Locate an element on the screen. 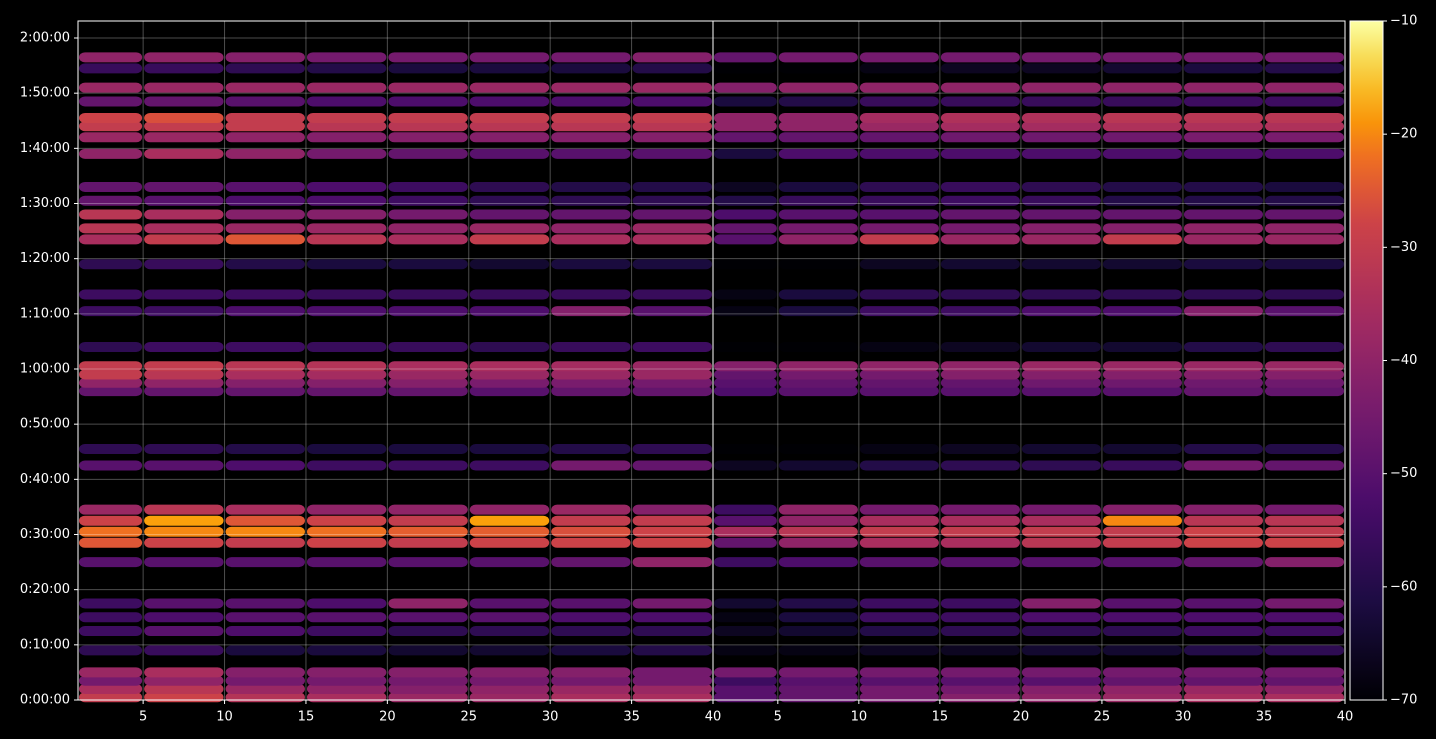  x-tick-label: 10 is located at coordinates (224, 717).